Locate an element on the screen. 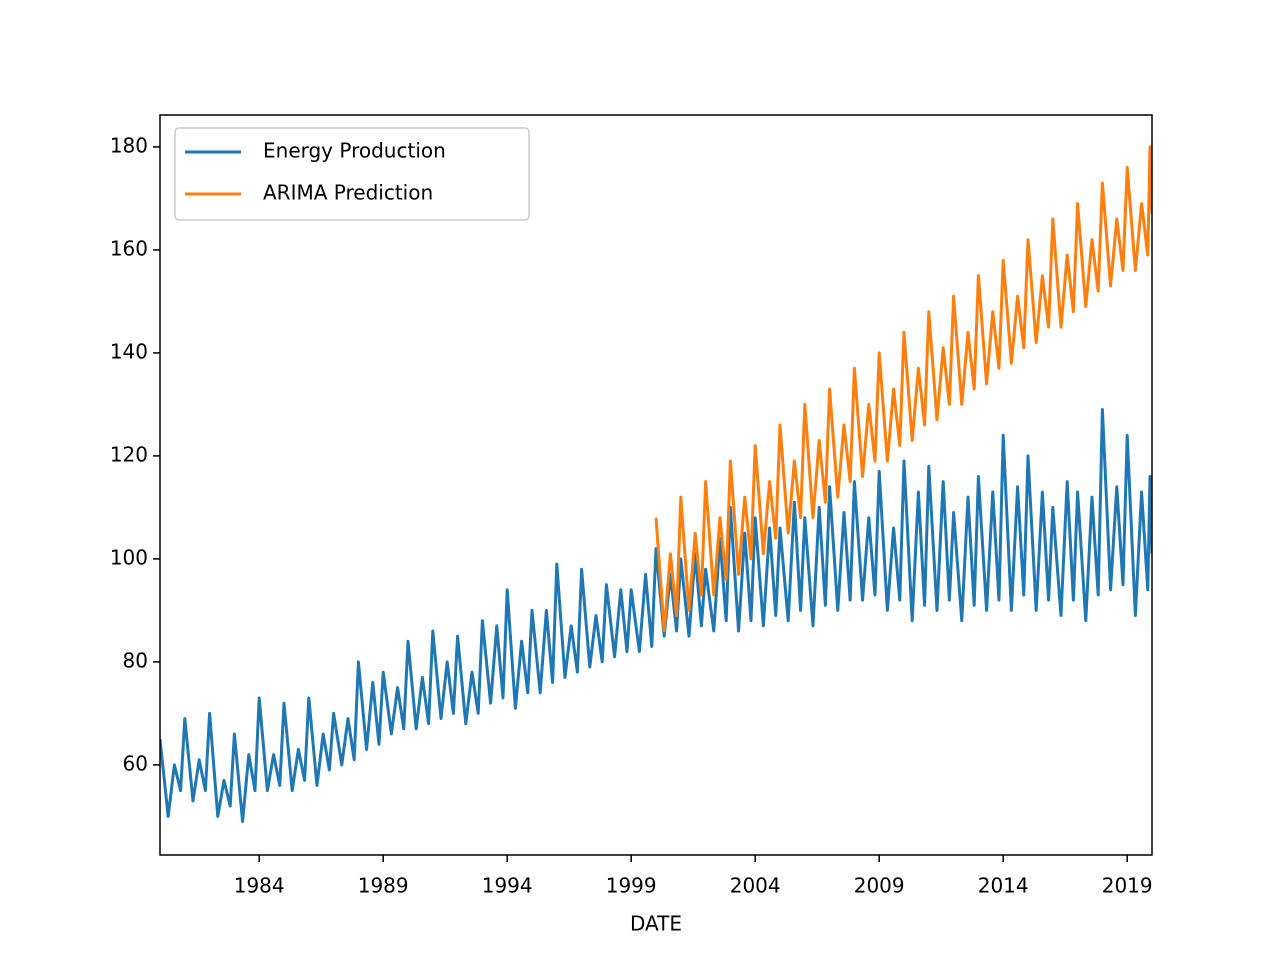 The image size is (1280, 960). legend-box is located at coordinates (352, 174).